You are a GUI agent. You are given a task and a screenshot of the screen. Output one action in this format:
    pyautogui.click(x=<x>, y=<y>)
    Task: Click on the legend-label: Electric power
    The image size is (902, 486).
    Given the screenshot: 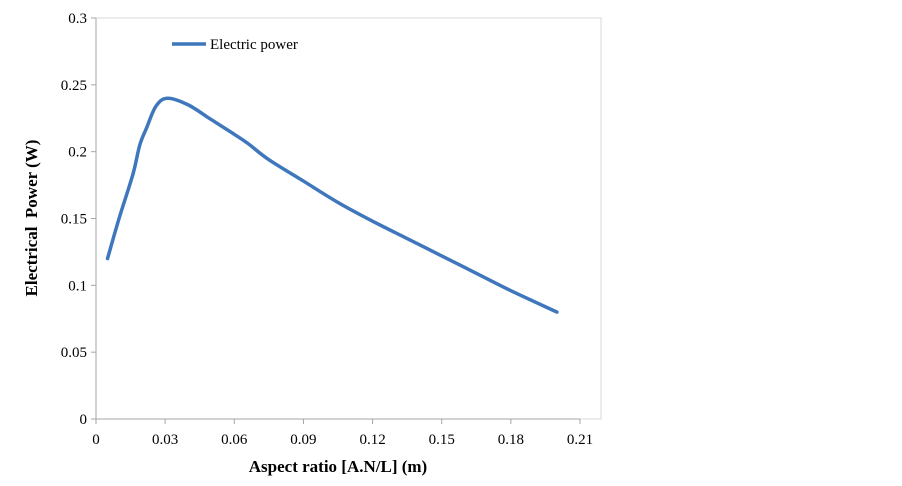 What is the action you would take?
    pyautogui.click(x=254, y=45)
    